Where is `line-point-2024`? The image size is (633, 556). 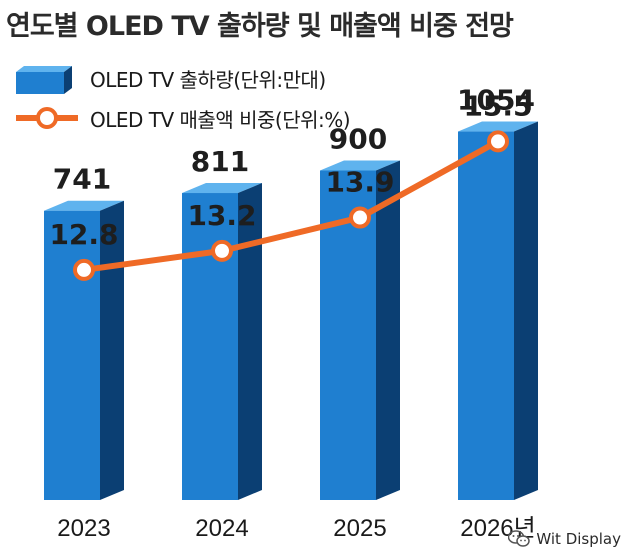
line-point-2024 is located at coordinates (222, 250).